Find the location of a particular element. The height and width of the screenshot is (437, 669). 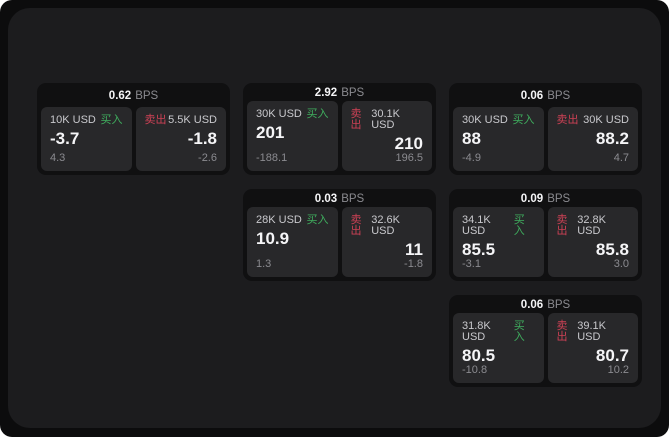

buy-price-value: 85.5 is located at coordinates (479, 250).